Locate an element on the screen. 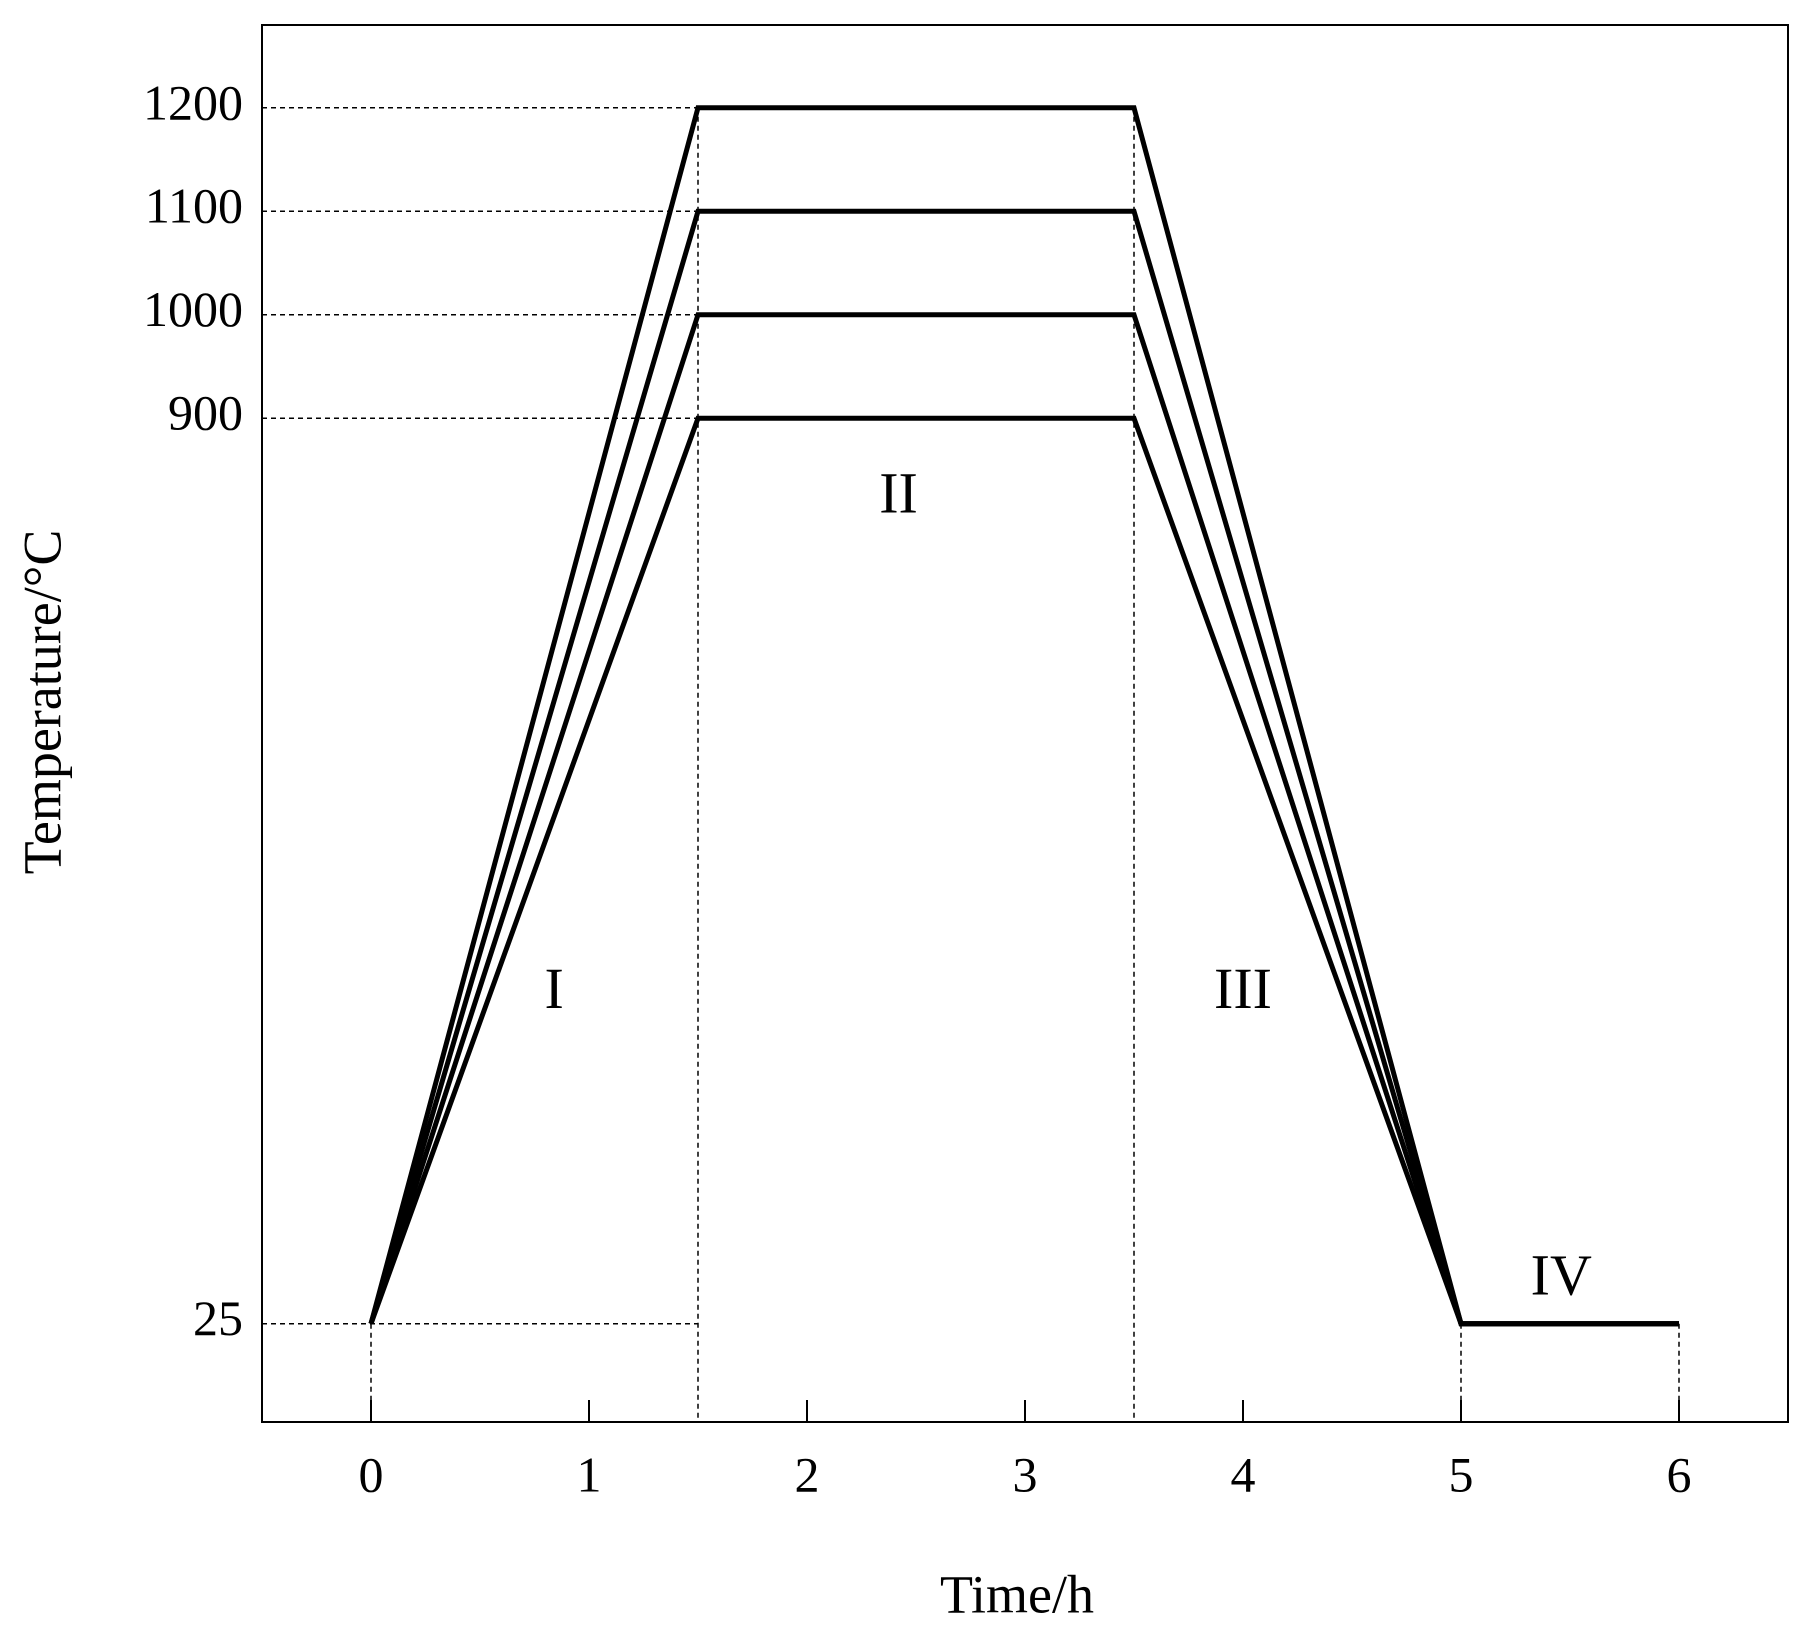  x-tick-label: 0 is located at coordinates (371, 1474).